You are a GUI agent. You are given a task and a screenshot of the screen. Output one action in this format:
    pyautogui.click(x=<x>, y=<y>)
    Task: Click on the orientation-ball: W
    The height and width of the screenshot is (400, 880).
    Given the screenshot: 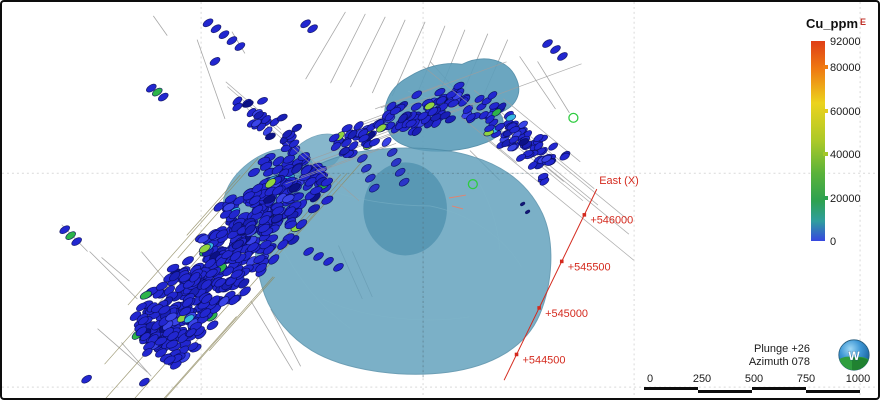 What is the action you would take?
    pyautogui.click(x=854, y=355)
    